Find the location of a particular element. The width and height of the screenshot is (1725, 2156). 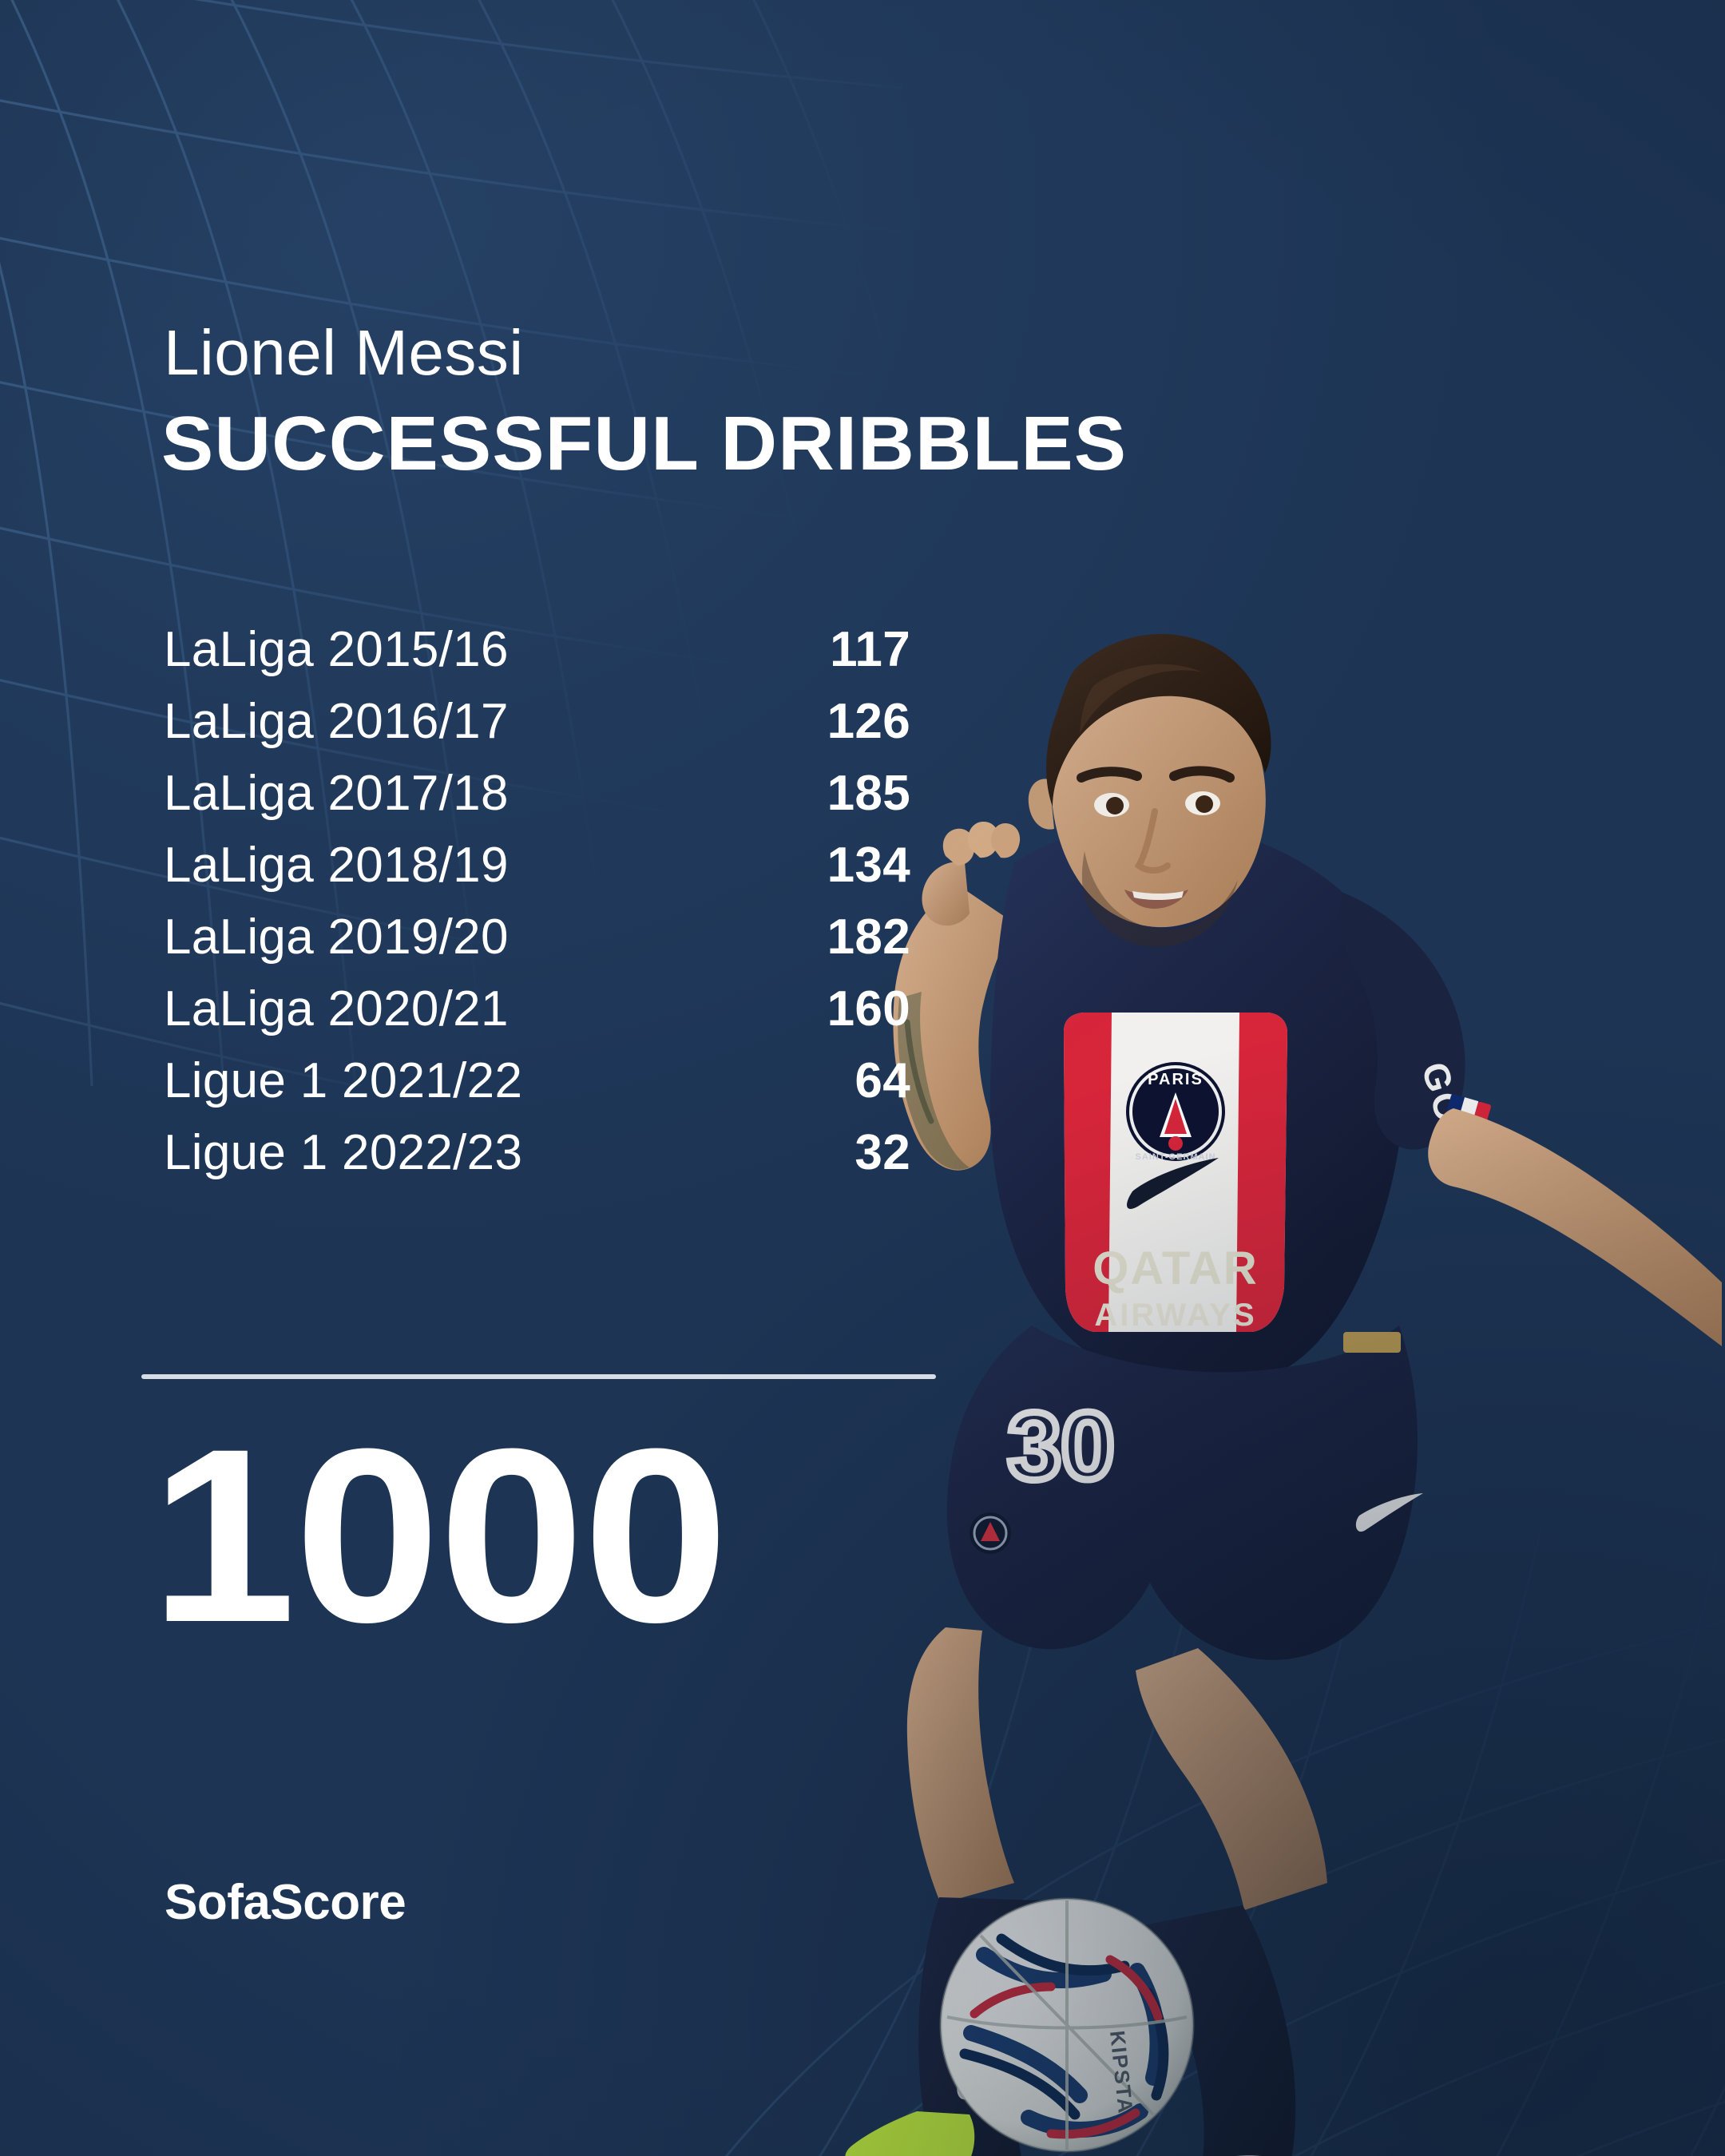

page-title: SUCCESSFUL DRIBBLES is located at coordinates (645, 443).